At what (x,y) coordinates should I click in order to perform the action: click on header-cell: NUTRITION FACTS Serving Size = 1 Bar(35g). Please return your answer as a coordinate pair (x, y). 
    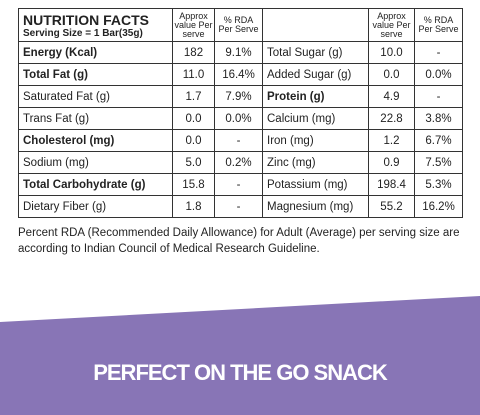
    Looking at the image, I should click on (95, 25).